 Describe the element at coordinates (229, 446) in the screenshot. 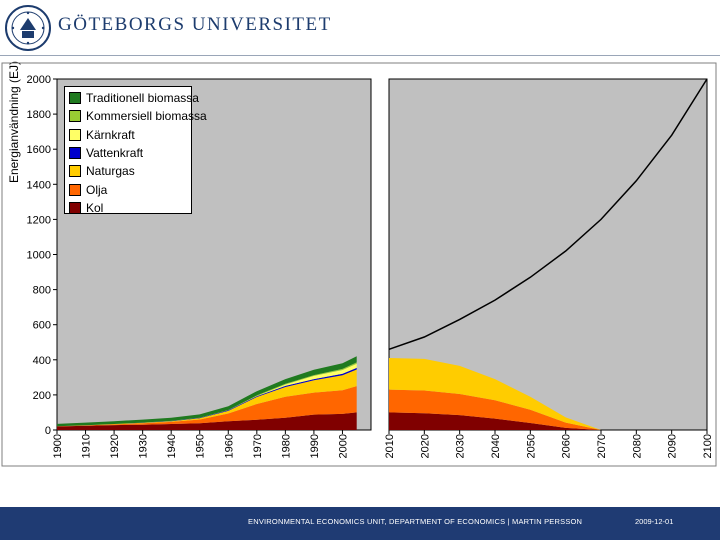

I see `history-x-tick-label: 1960` at that location.